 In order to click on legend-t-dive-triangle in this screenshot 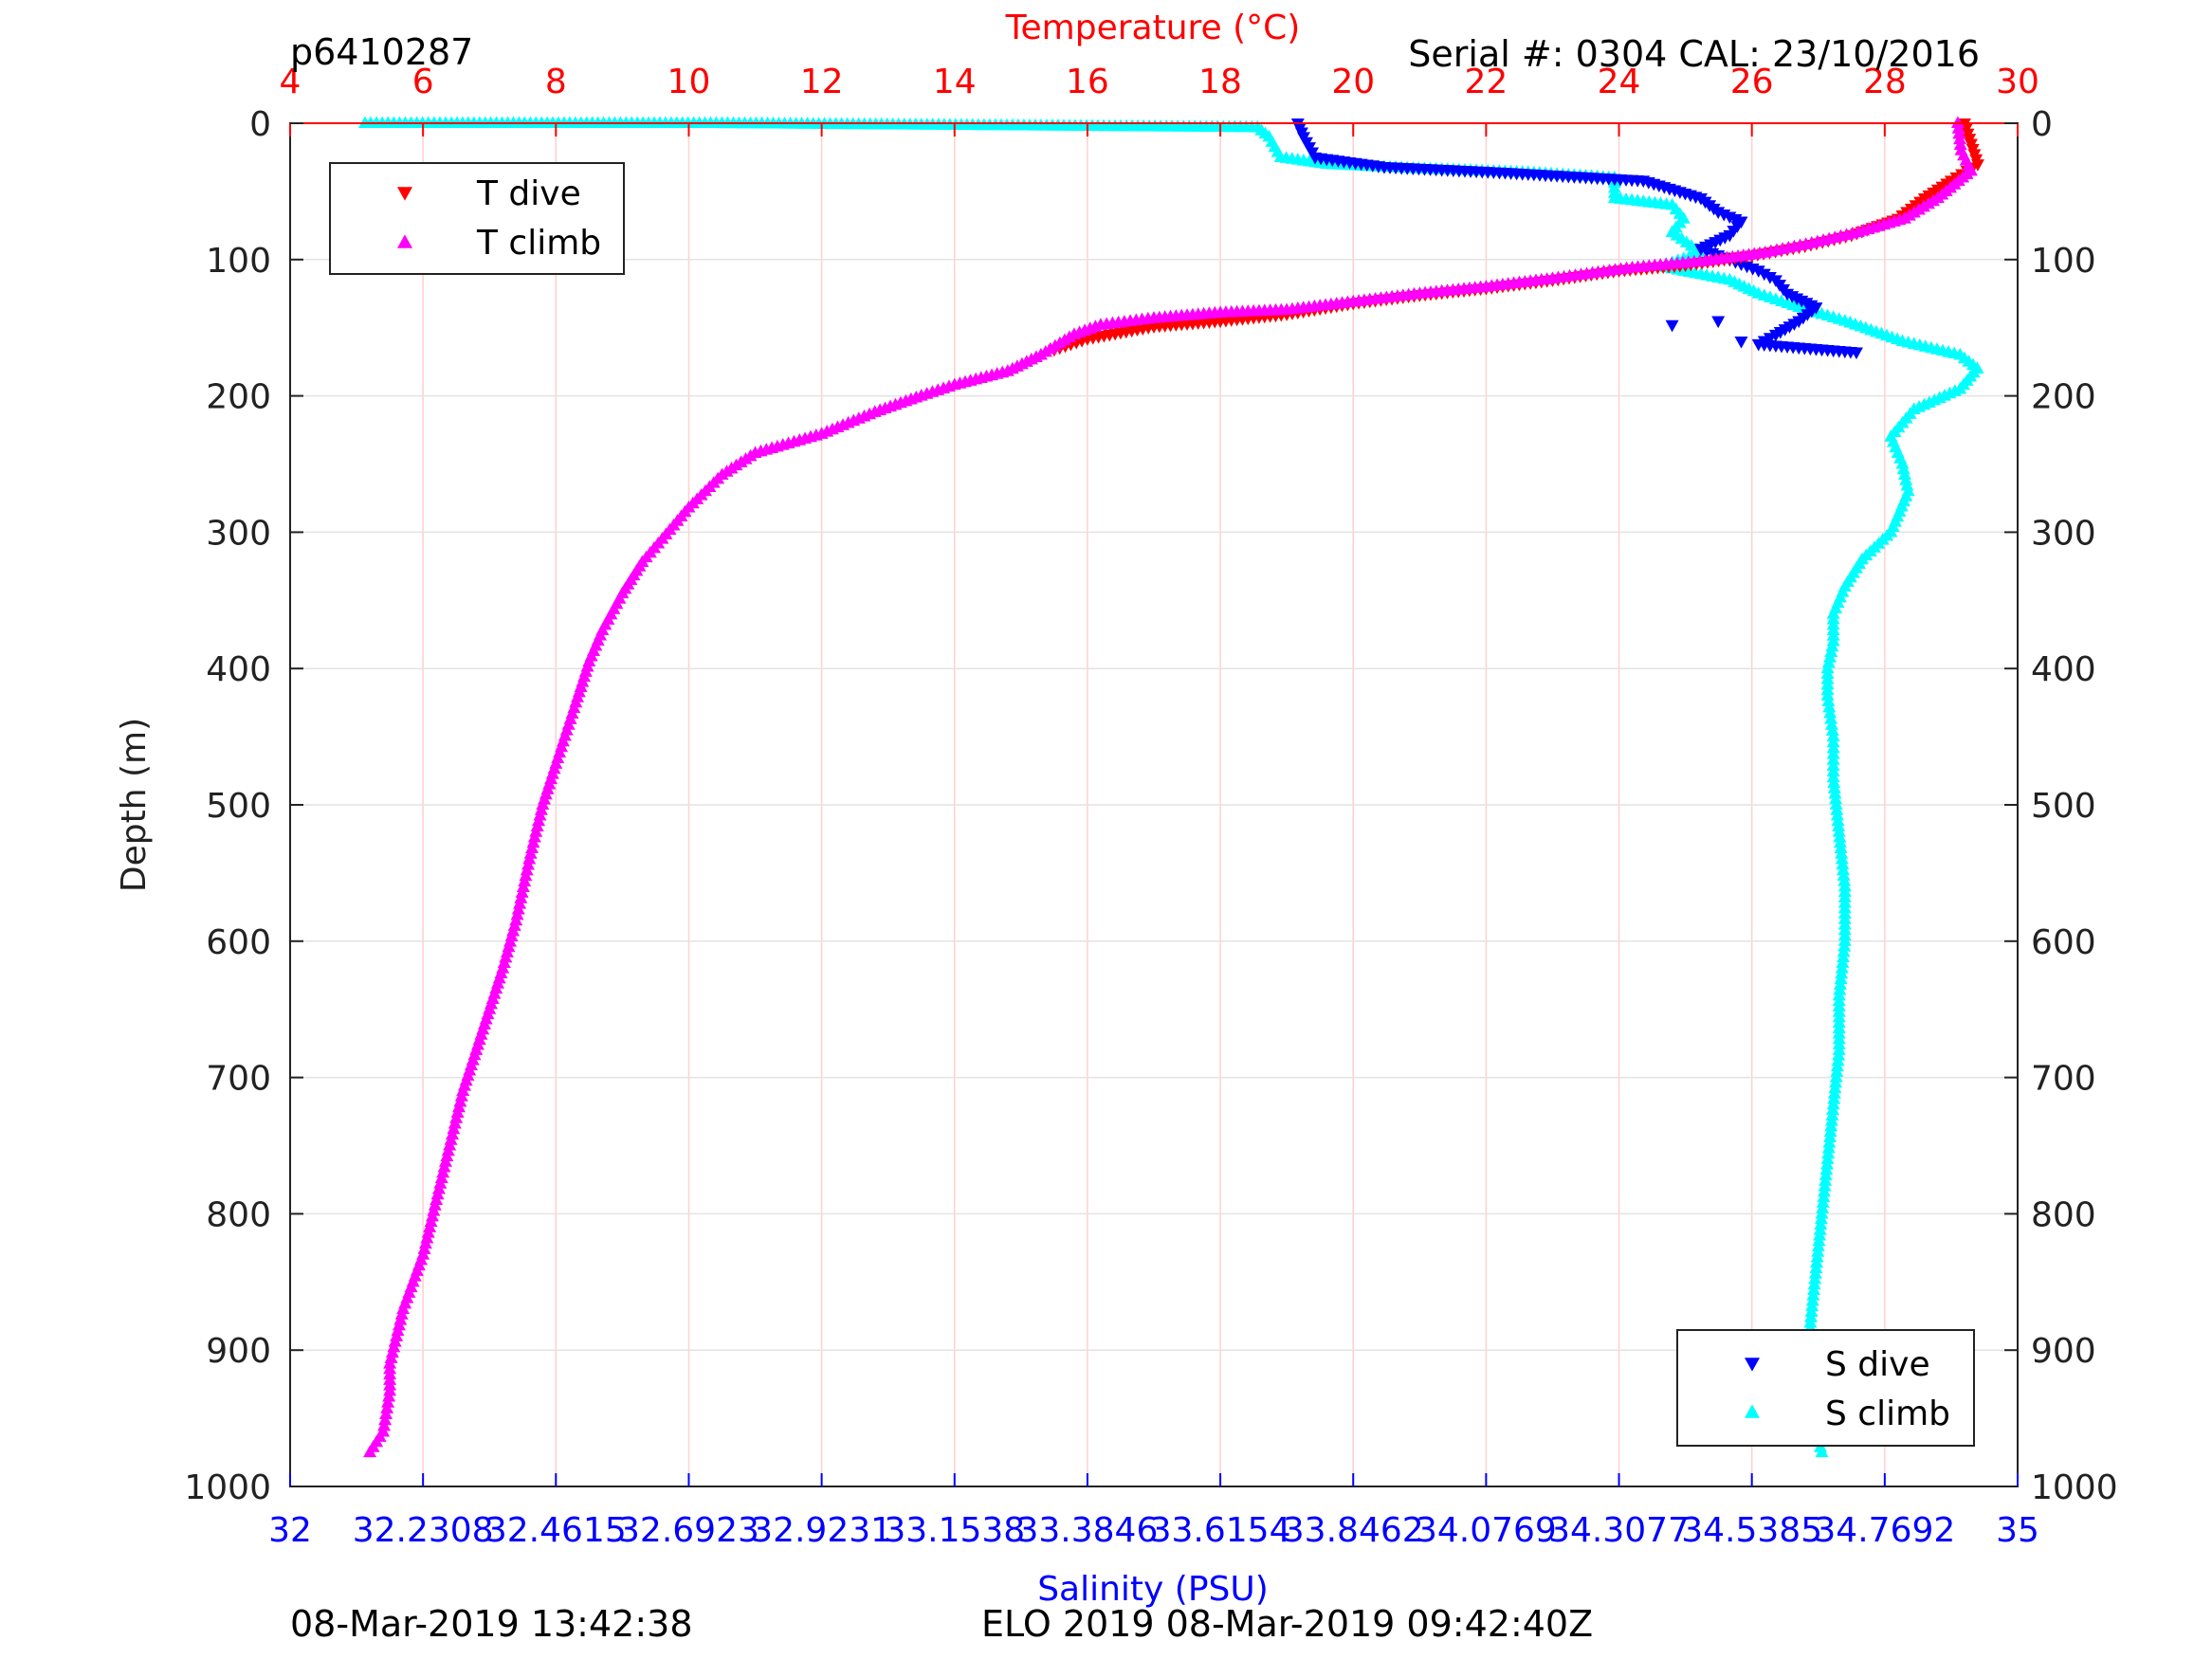, I will do `click(404, 194)`.